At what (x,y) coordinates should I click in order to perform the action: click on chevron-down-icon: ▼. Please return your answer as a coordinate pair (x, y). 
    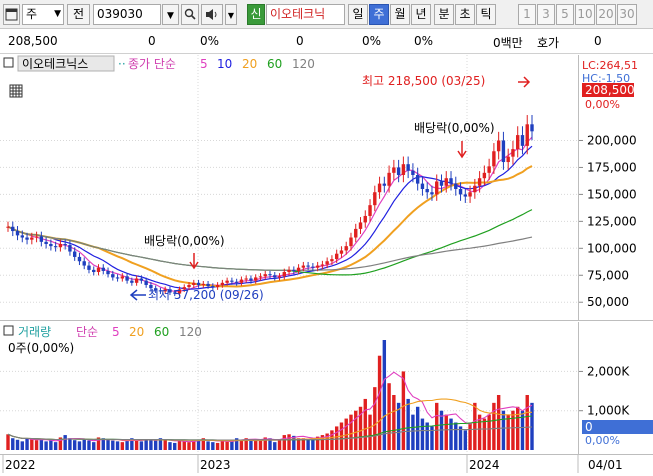
    Looking at the image, I should click on (57, 14).